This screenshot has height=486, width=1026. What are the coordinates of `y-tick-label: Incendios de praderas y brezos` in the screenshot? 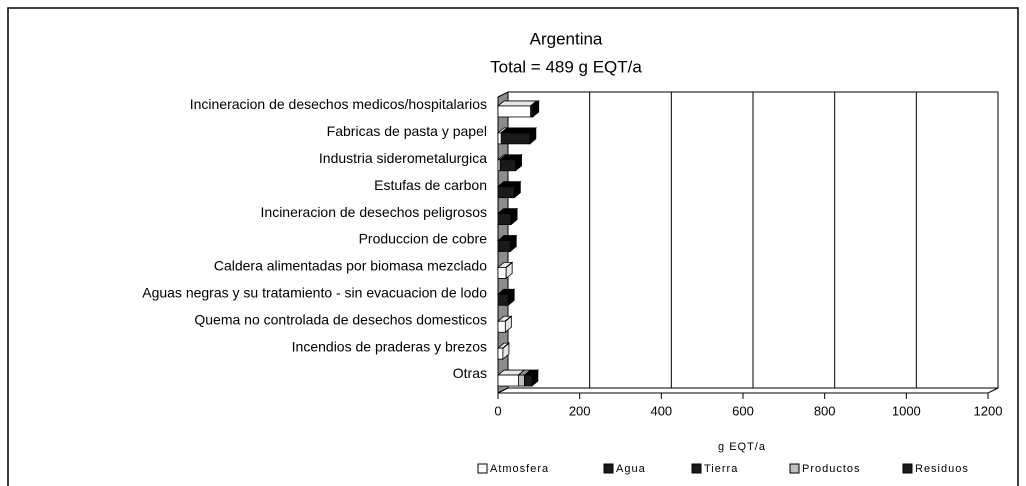 It's located at (389, 346).